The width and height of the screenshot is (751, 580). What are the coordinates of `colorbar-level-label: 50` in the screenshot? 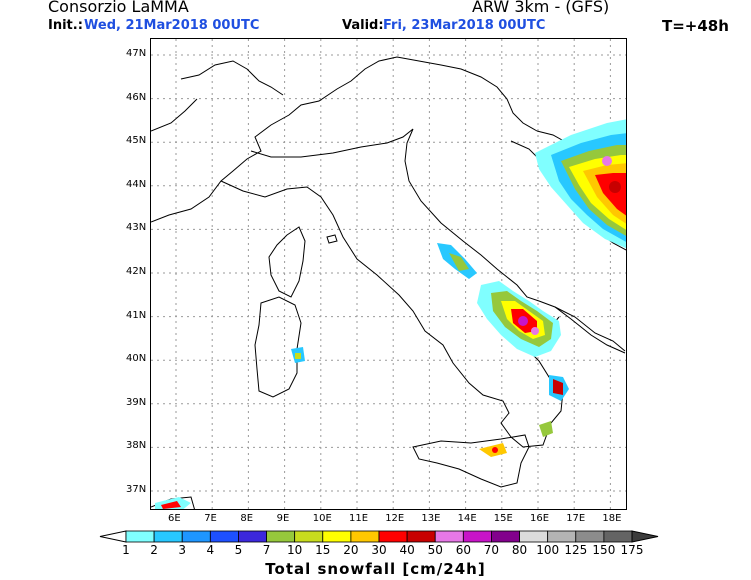 It's located at (435, 550).